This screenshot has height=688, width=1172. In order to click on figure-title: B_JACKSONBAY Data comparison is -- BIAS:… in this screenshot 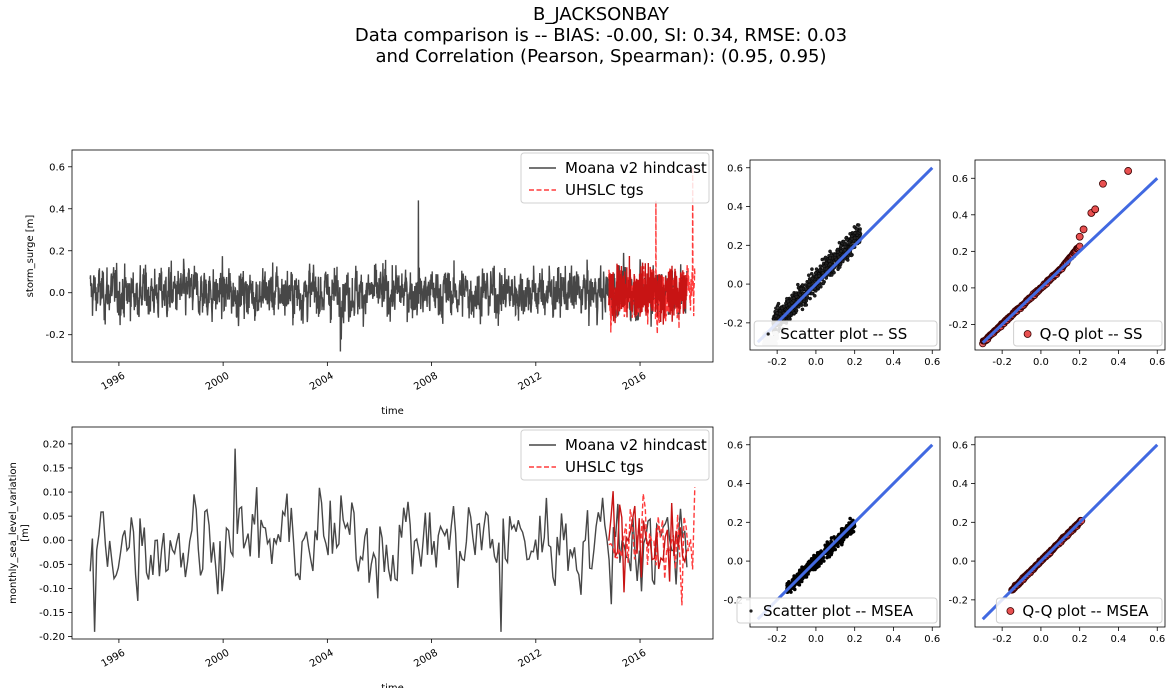, I will do `click(586, 35)`.